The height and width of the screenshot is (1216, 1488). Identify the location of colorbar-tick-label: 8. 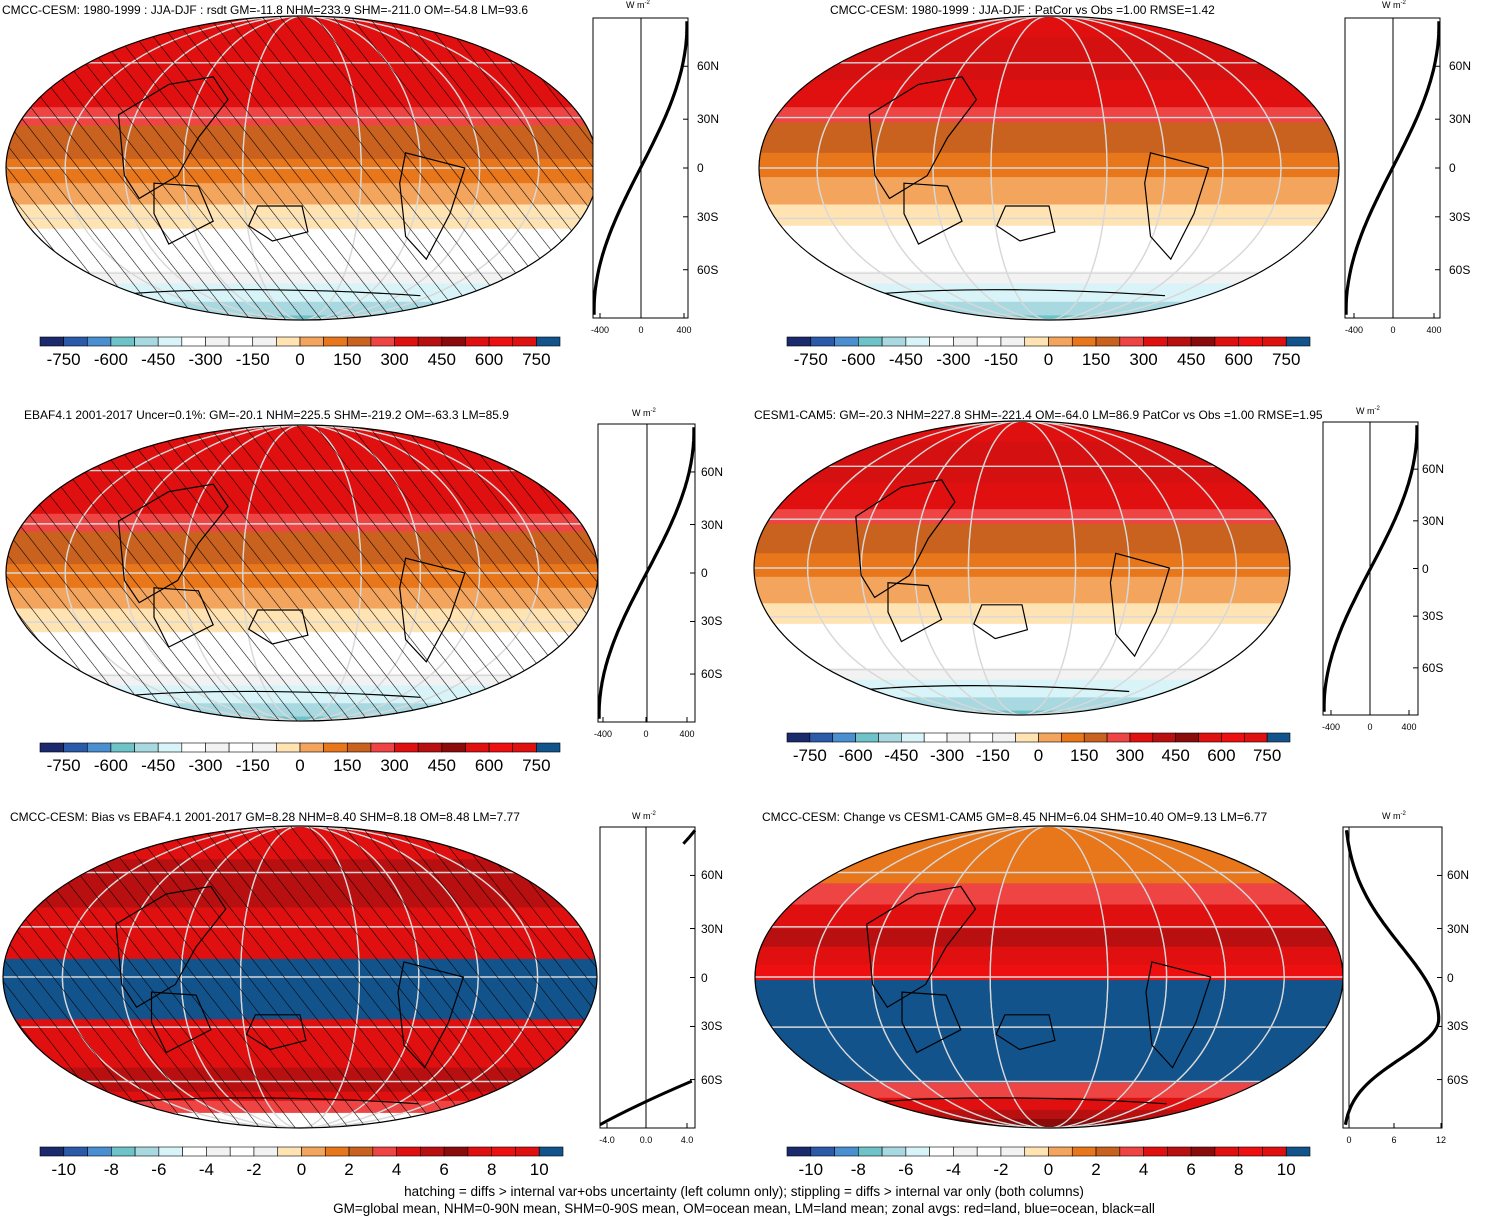
(1238, 1169).